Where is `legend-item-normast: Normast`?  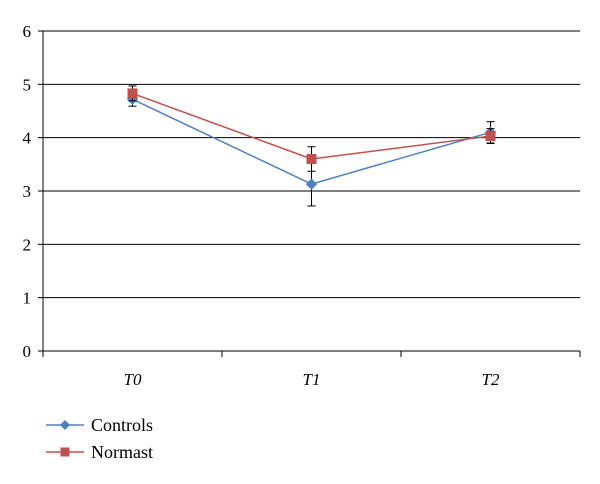 legend-item-normast: Normast is located at coordinates (99, 452).